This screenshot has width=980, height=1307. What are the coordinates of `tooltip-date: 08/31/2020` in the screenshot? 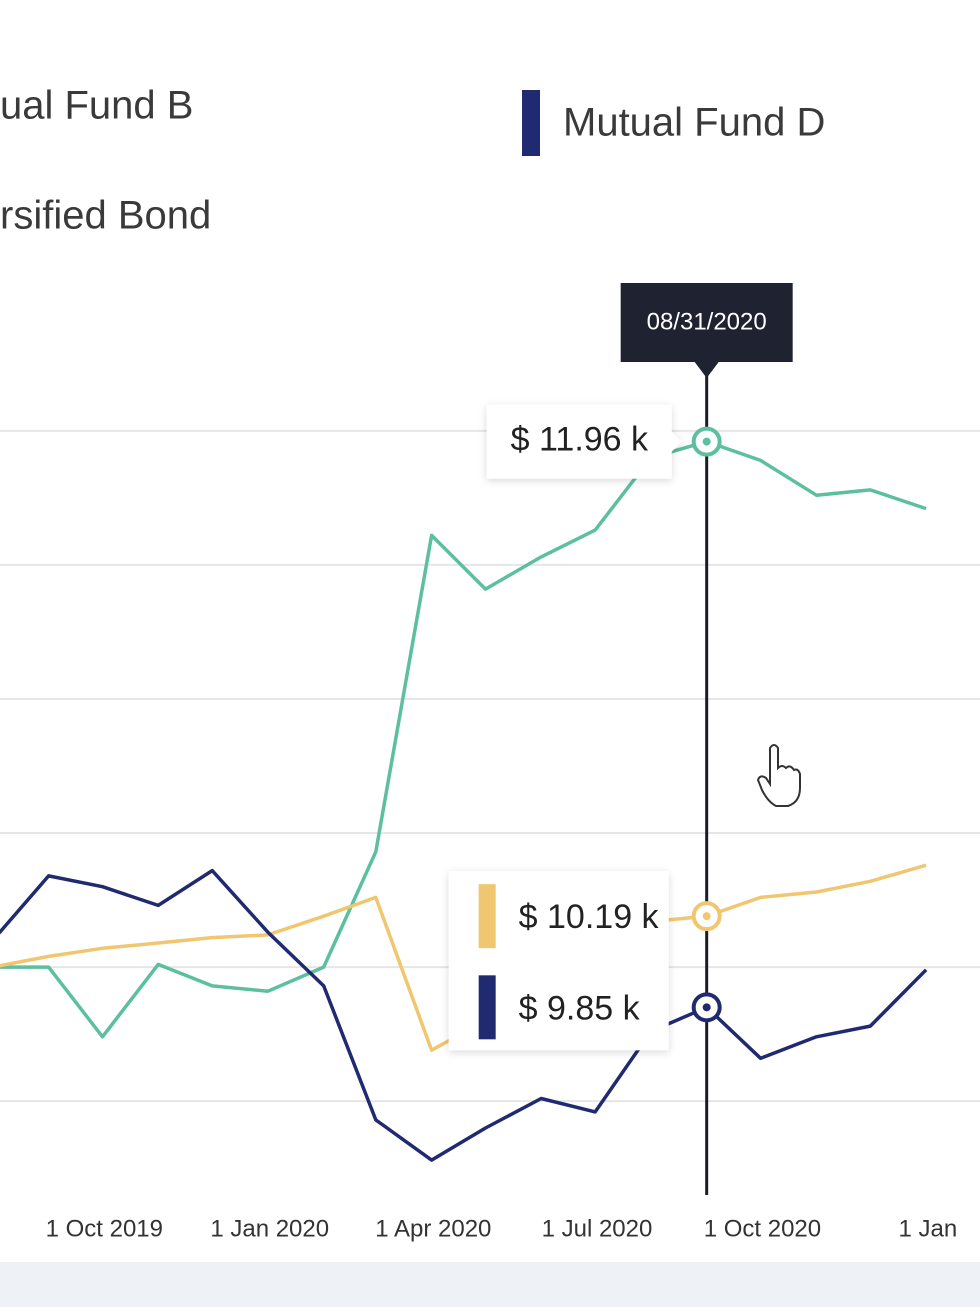 It's located at (707, 321).